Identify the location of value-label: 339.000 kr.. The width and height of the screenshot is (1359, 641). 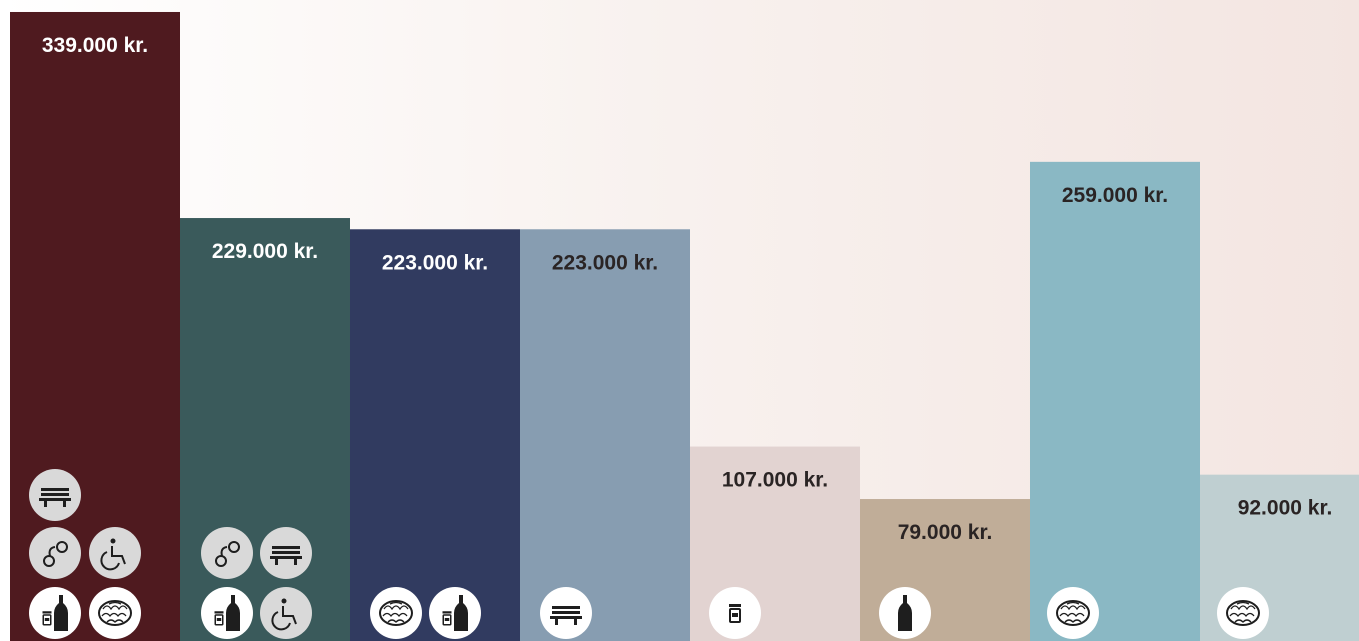
(95, 45).